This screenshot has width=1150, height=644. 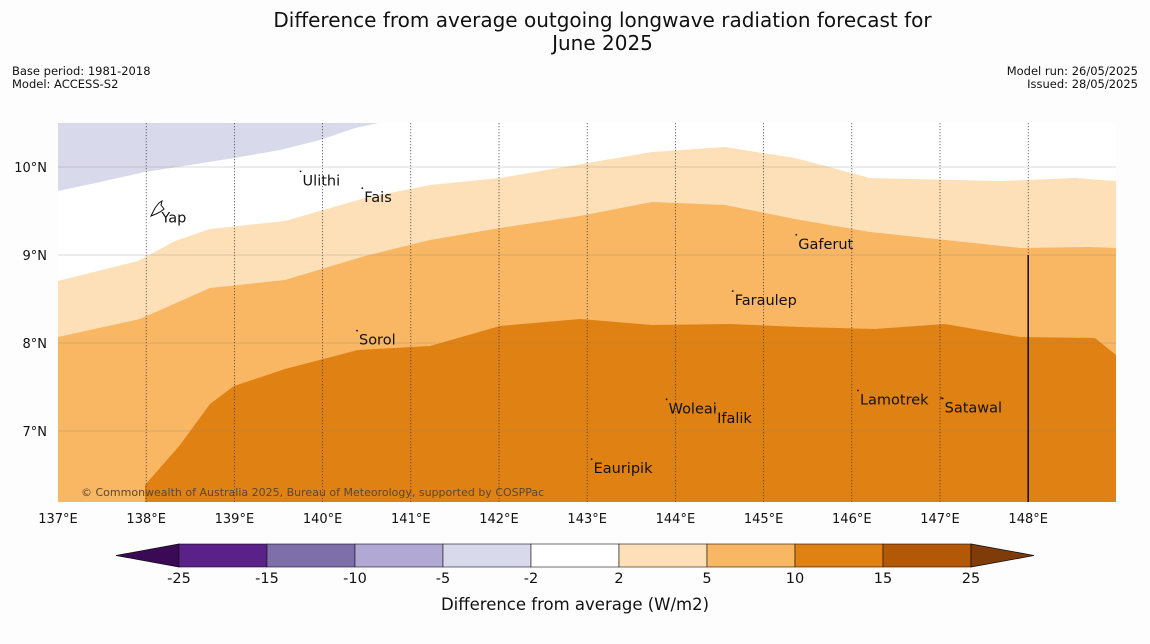 I want to click on colorbar-tick-label: 2, so click(x=618, y=579).